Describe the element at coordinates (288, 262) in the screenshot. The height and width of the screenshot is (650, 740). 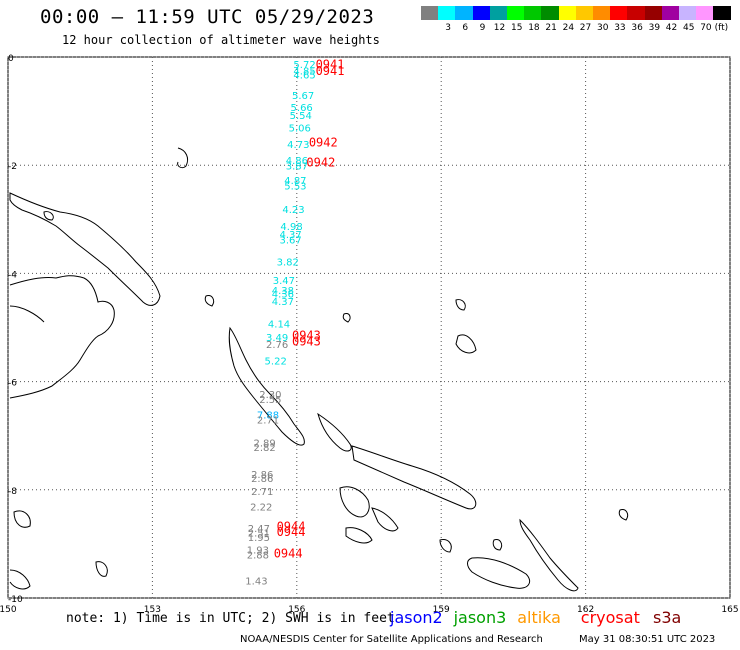
I see `wave-height-reading: 3.82` at that location.